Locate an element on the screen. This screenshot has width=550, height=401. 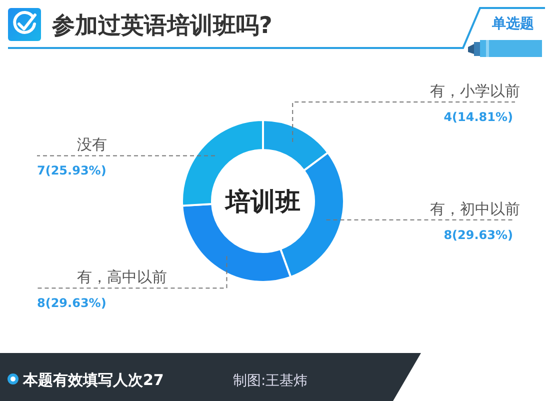
text: 本题有效填写人次27 is located at coordinates (93, 380).